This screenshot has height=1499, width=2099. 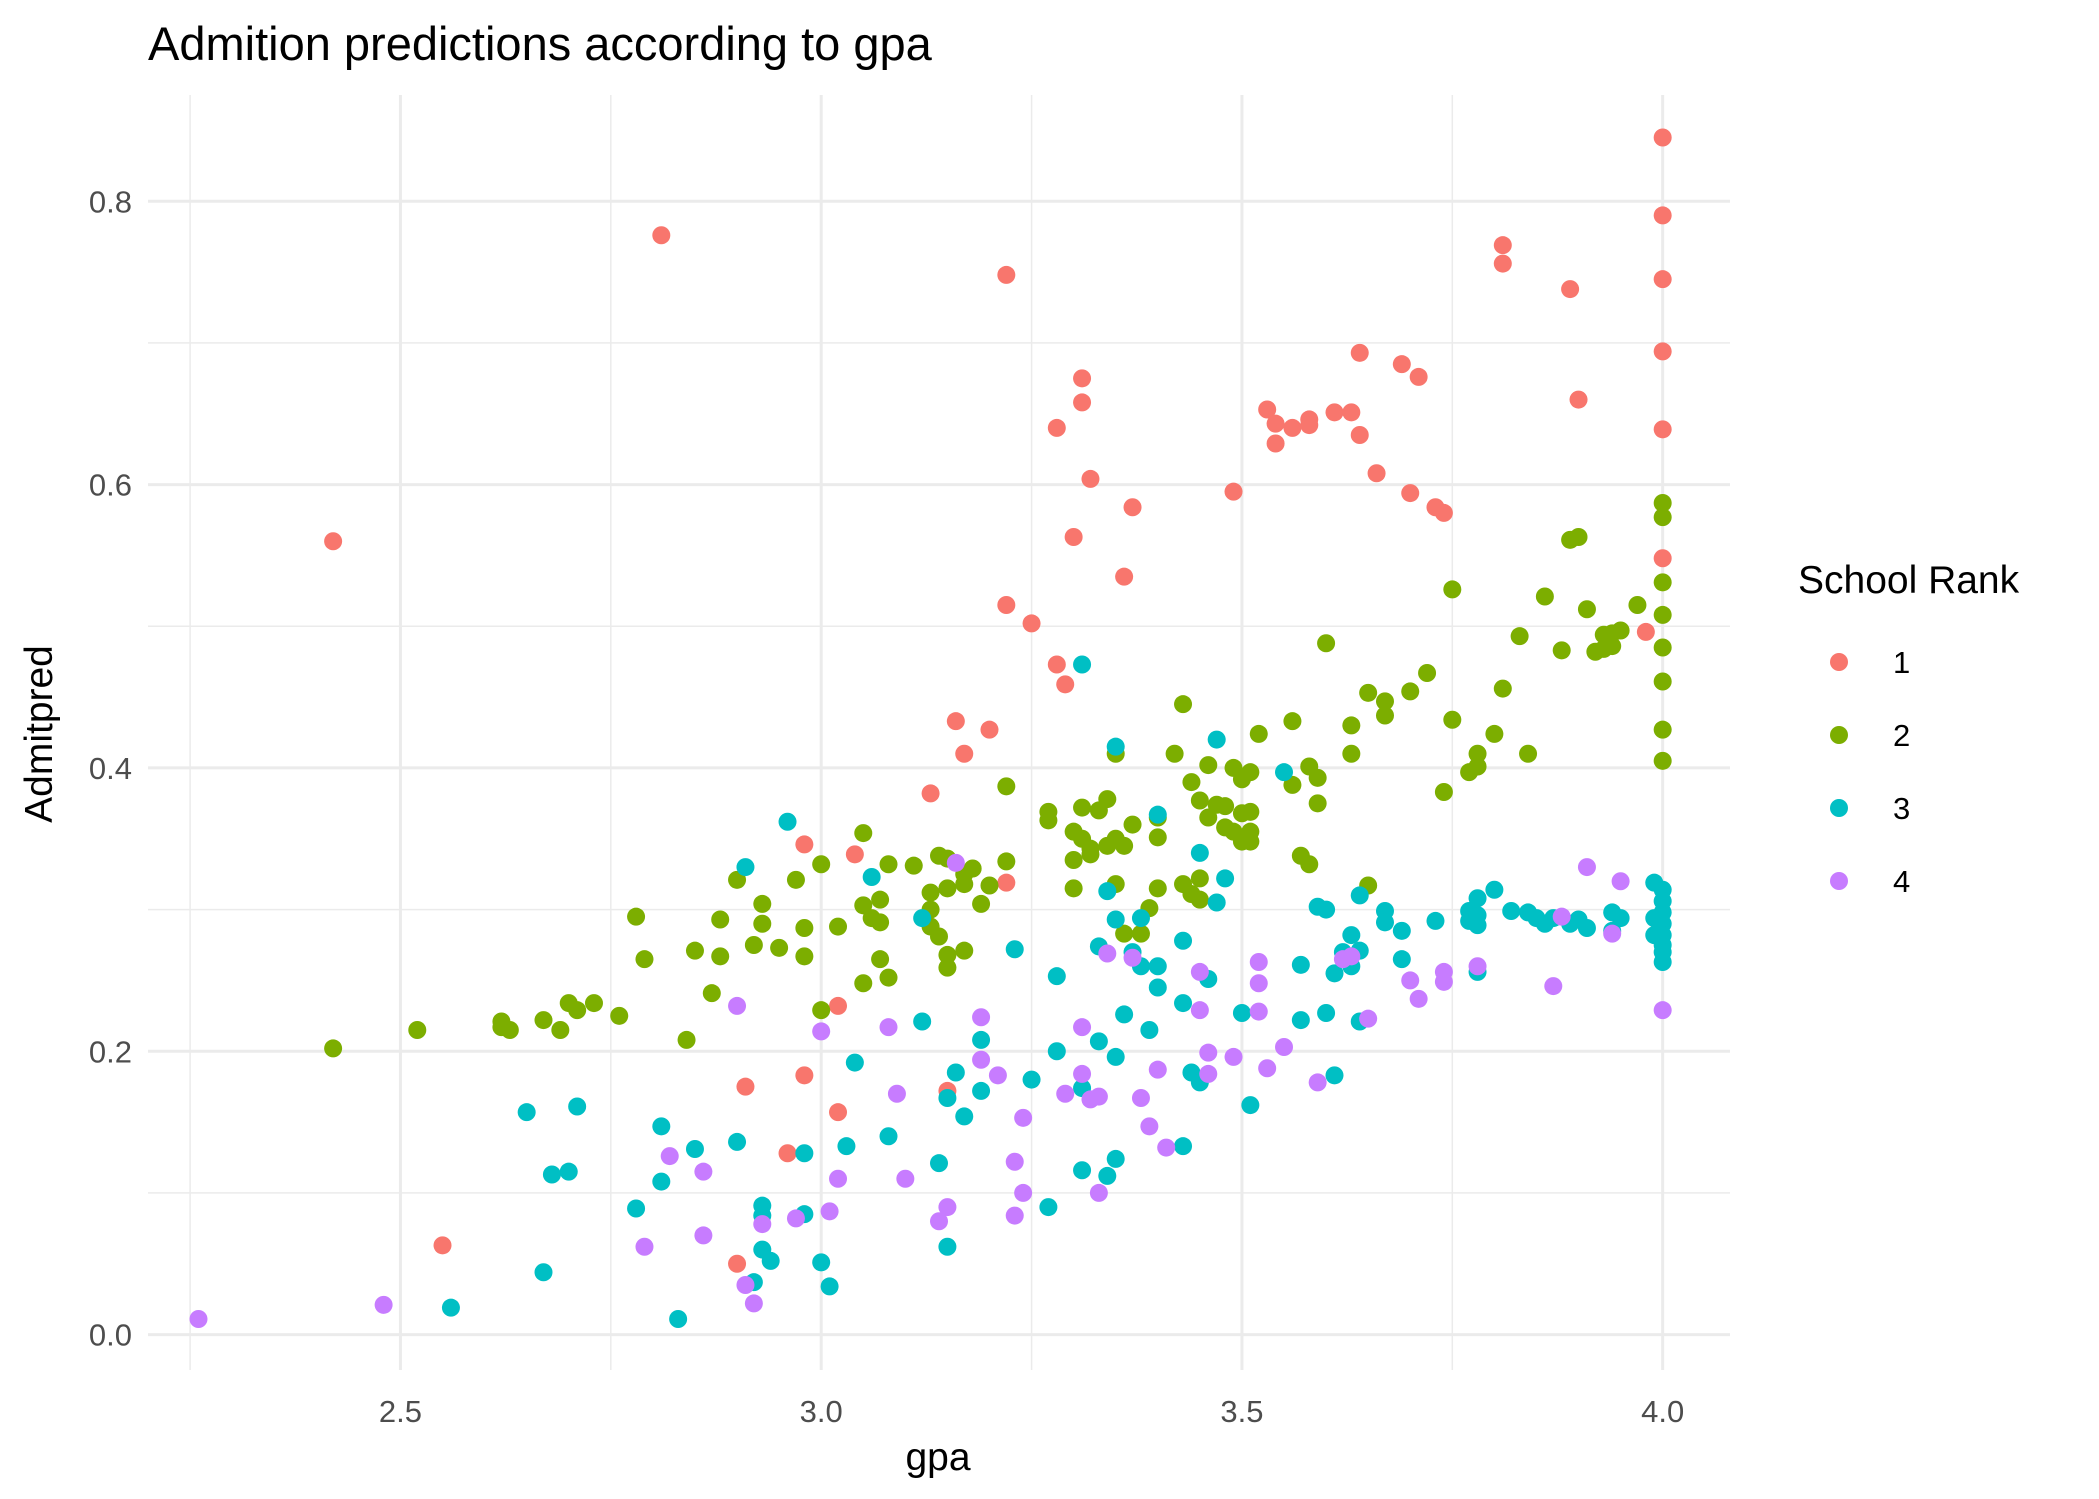 I want to click on legend-label: 1, so click(x=1901, y=662).